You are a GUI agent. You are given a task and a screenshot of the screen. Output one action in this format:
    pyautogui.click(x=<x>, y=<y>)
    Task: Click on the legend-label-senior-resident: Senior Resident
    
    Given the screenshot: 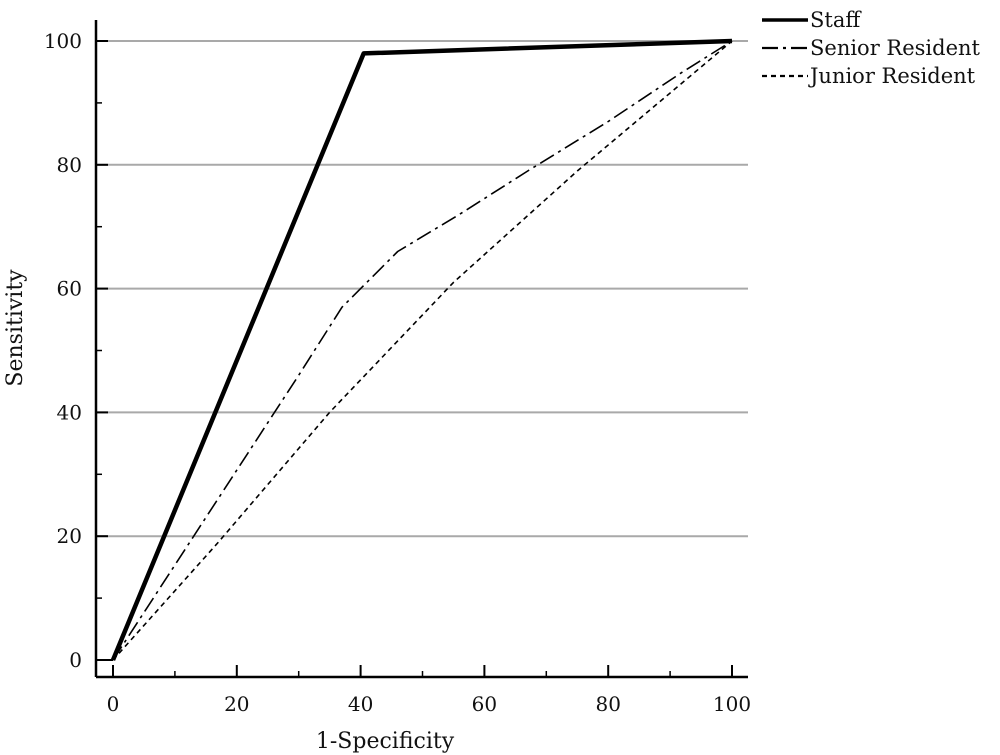 What is the action you would take?
    pyautogui.click(x=895, y=48)
    